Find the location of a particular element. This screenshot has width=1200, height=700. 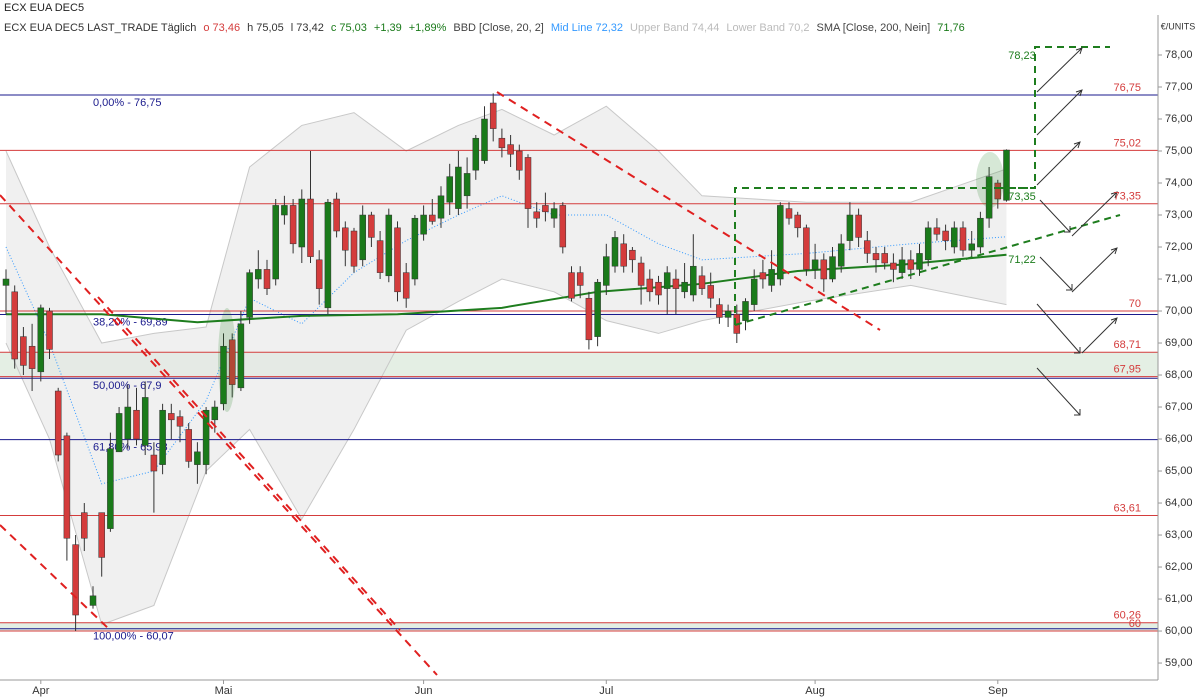

annotation: 78,23 is located at coordinates (1022, 56).